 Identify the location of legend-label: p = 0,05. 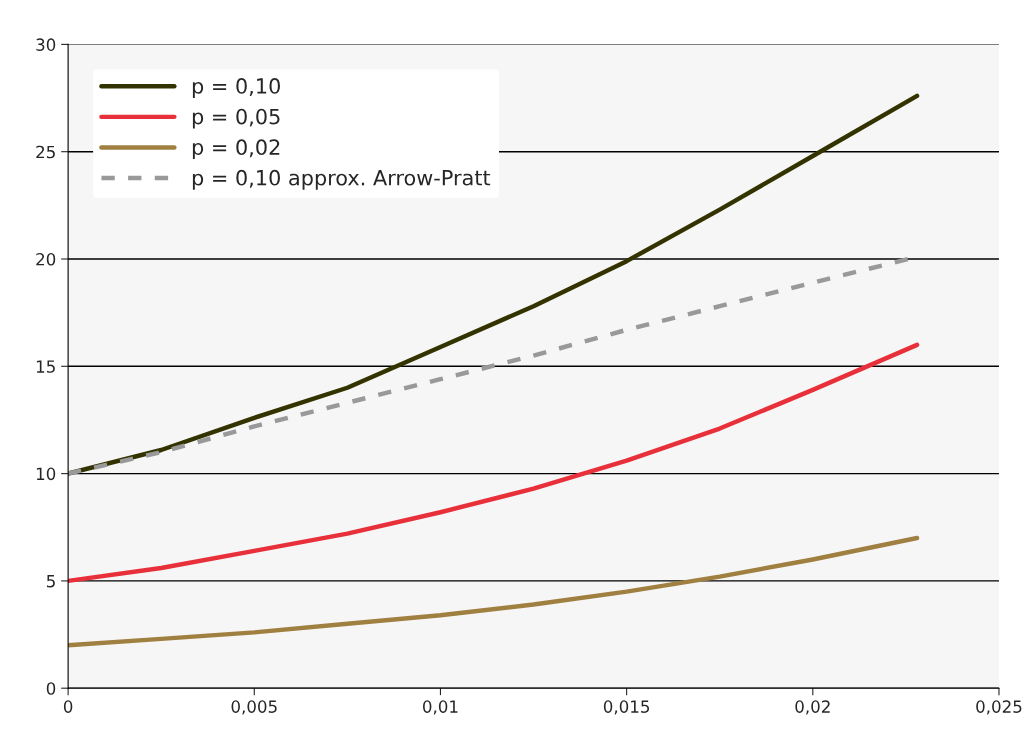
(236, 118).